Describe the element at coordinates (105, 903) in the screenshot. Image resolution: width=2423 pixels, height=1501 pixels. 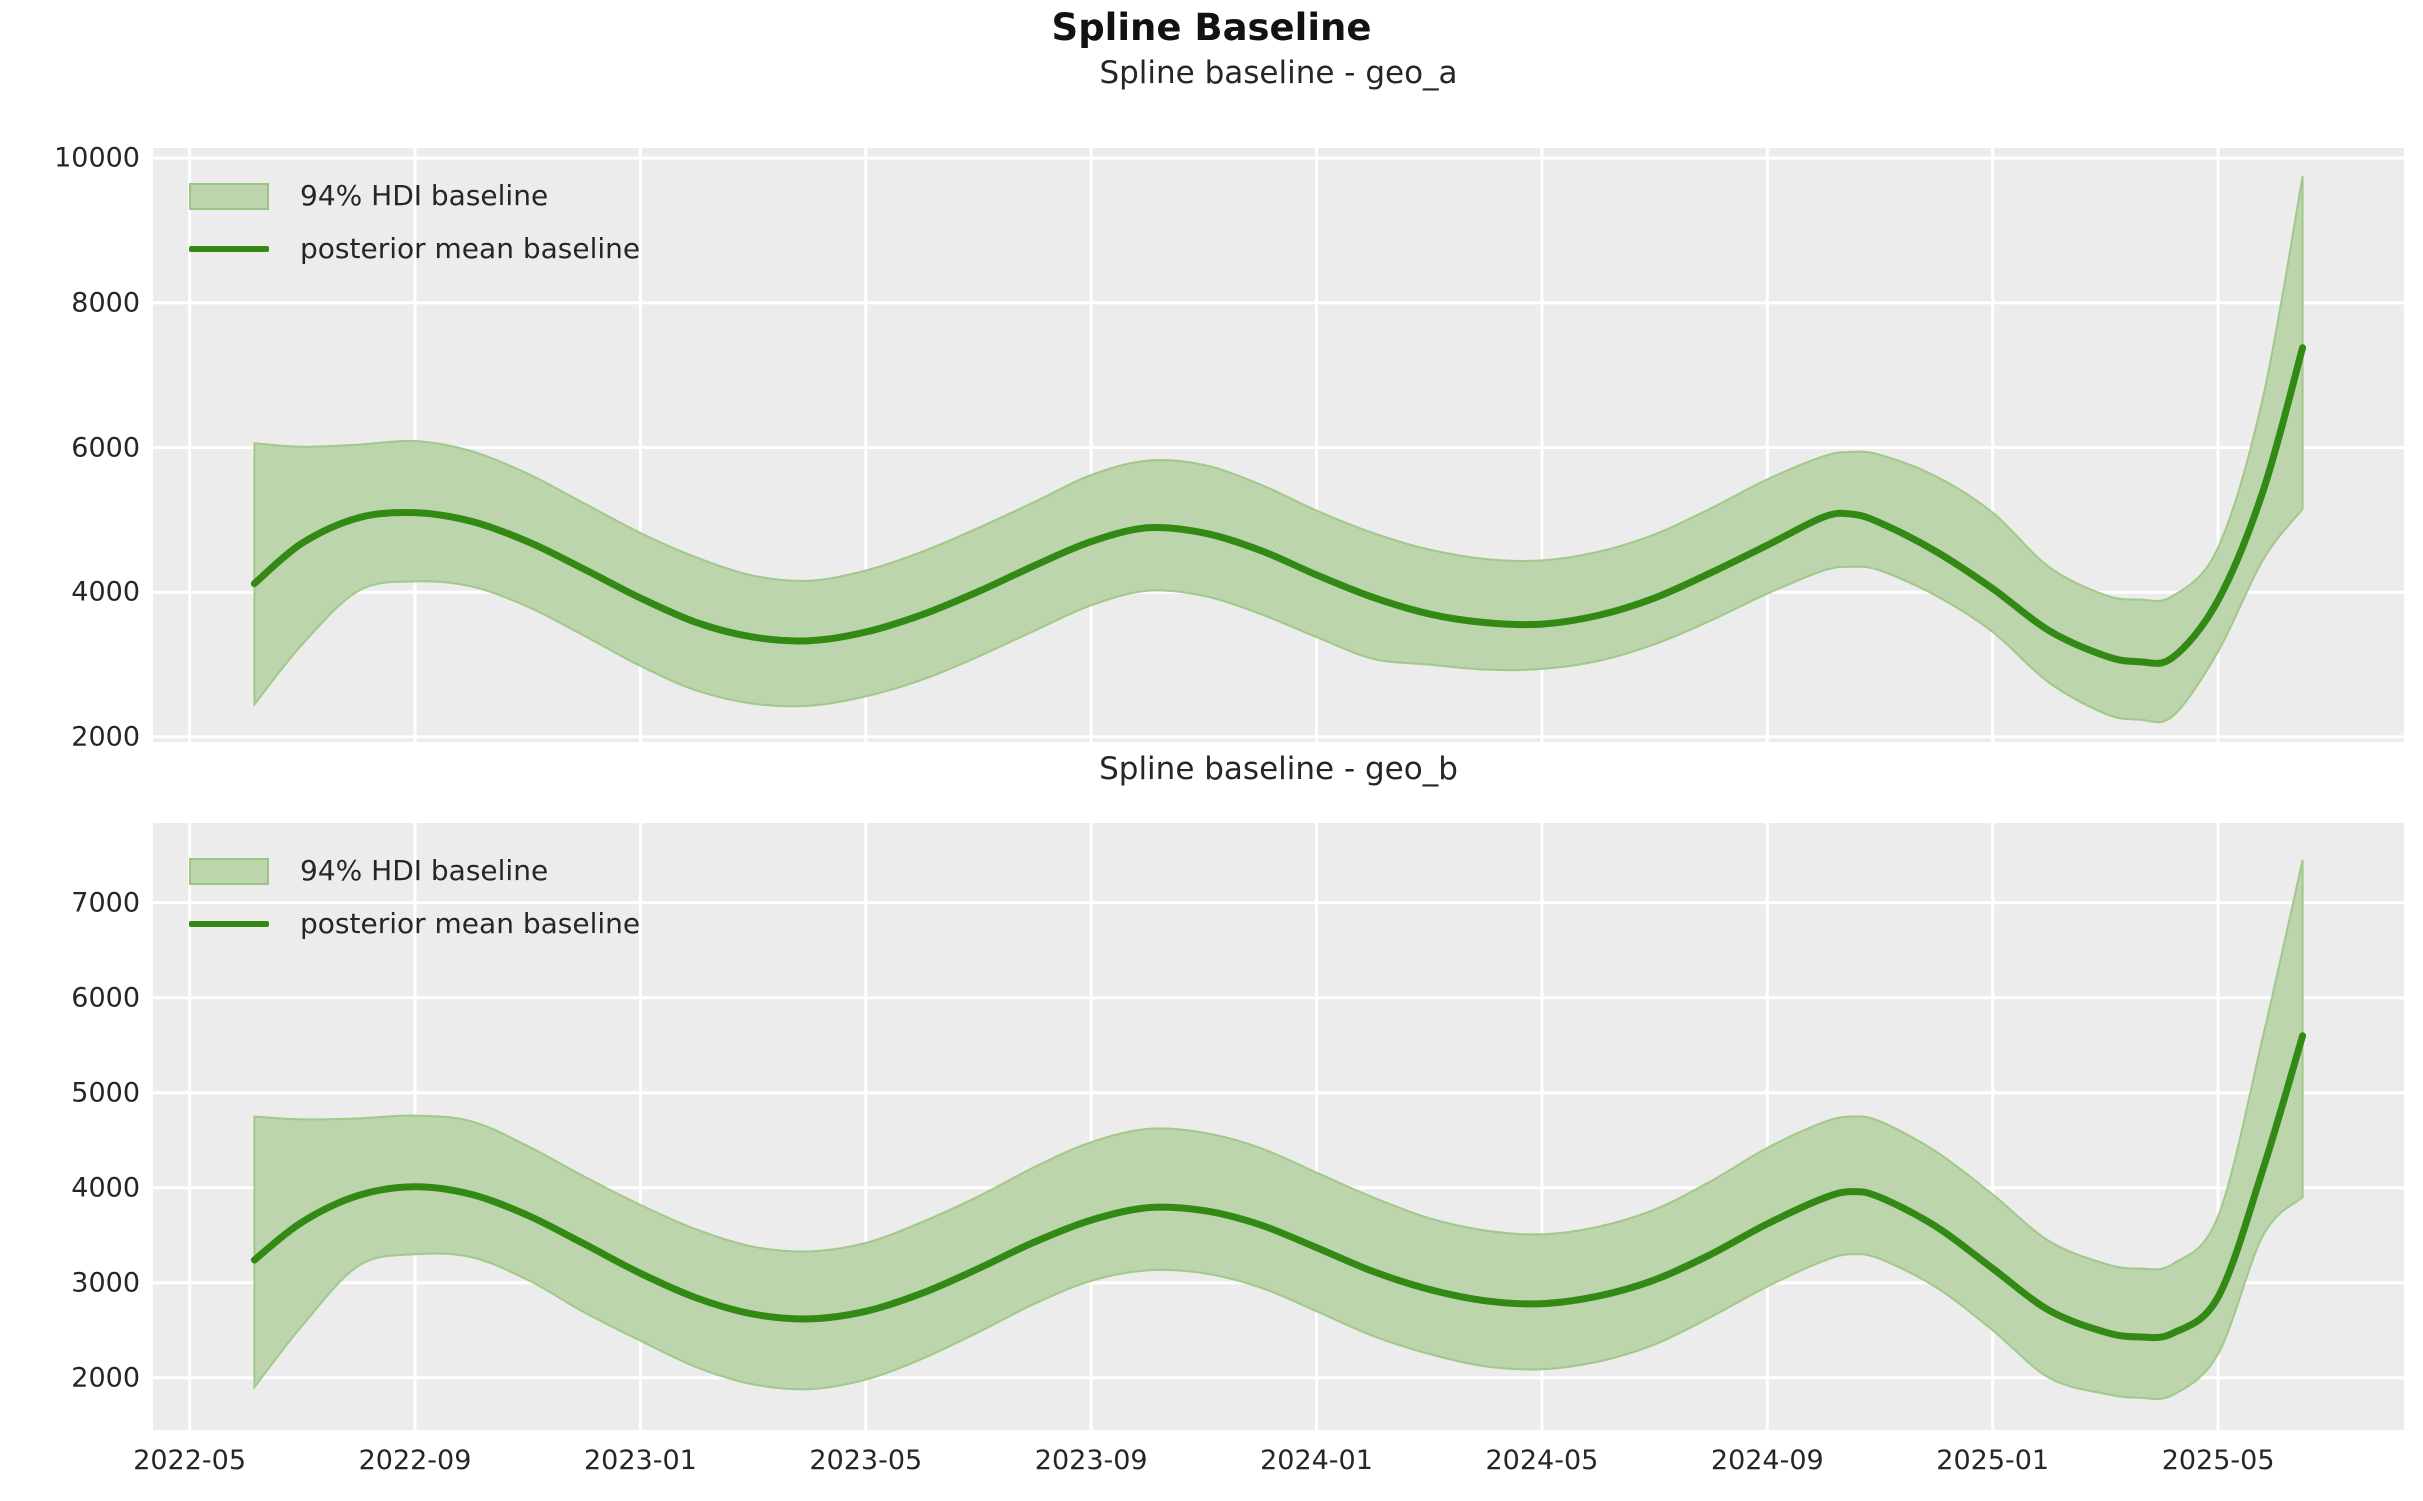
I see `y-tick-label: 7000` at that location.